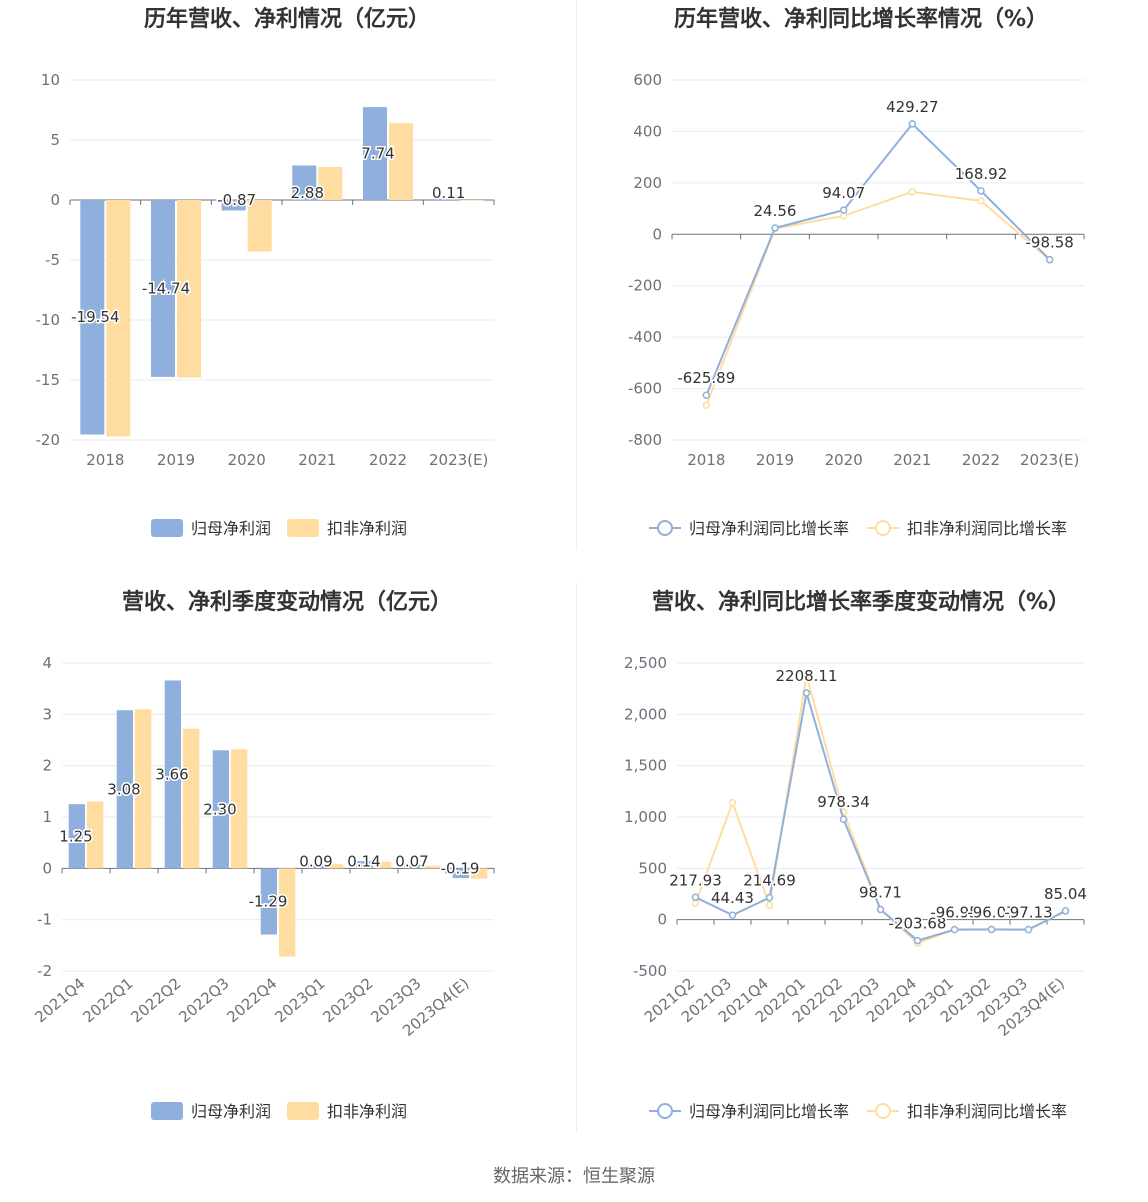  What do you see at coordinates (878, 298) in the screenshot?
I see `series-line-secondary` at bounding box center [878, 298].